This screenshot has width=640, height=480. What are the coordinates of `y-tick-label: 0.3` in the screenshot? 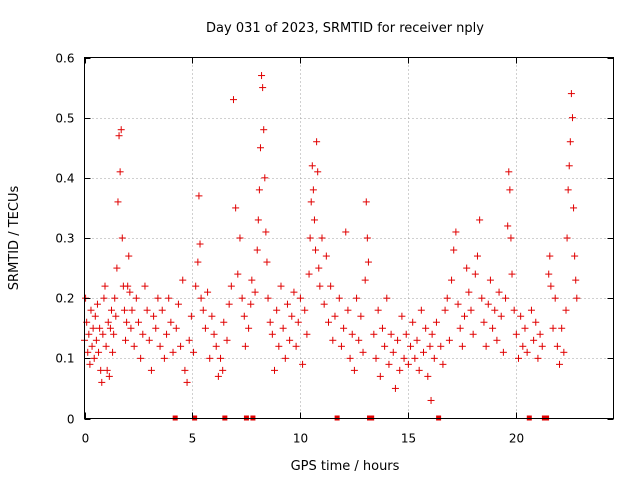 It's located at (64, 239).